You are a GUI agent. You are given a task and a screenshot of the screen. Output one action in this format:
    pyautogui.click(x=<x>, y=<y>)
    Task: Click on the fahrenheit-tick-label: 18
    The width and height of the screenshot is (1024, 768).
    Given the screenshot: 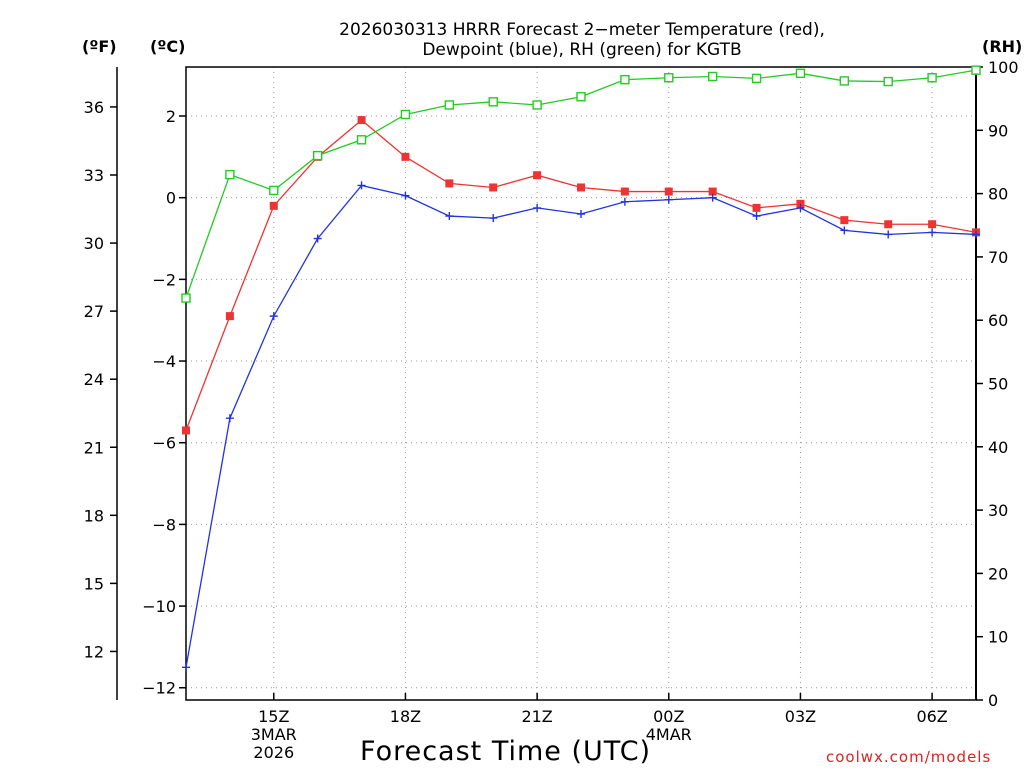 What is the action you would take?
    pyautogui.click(x=94, y=515)
    